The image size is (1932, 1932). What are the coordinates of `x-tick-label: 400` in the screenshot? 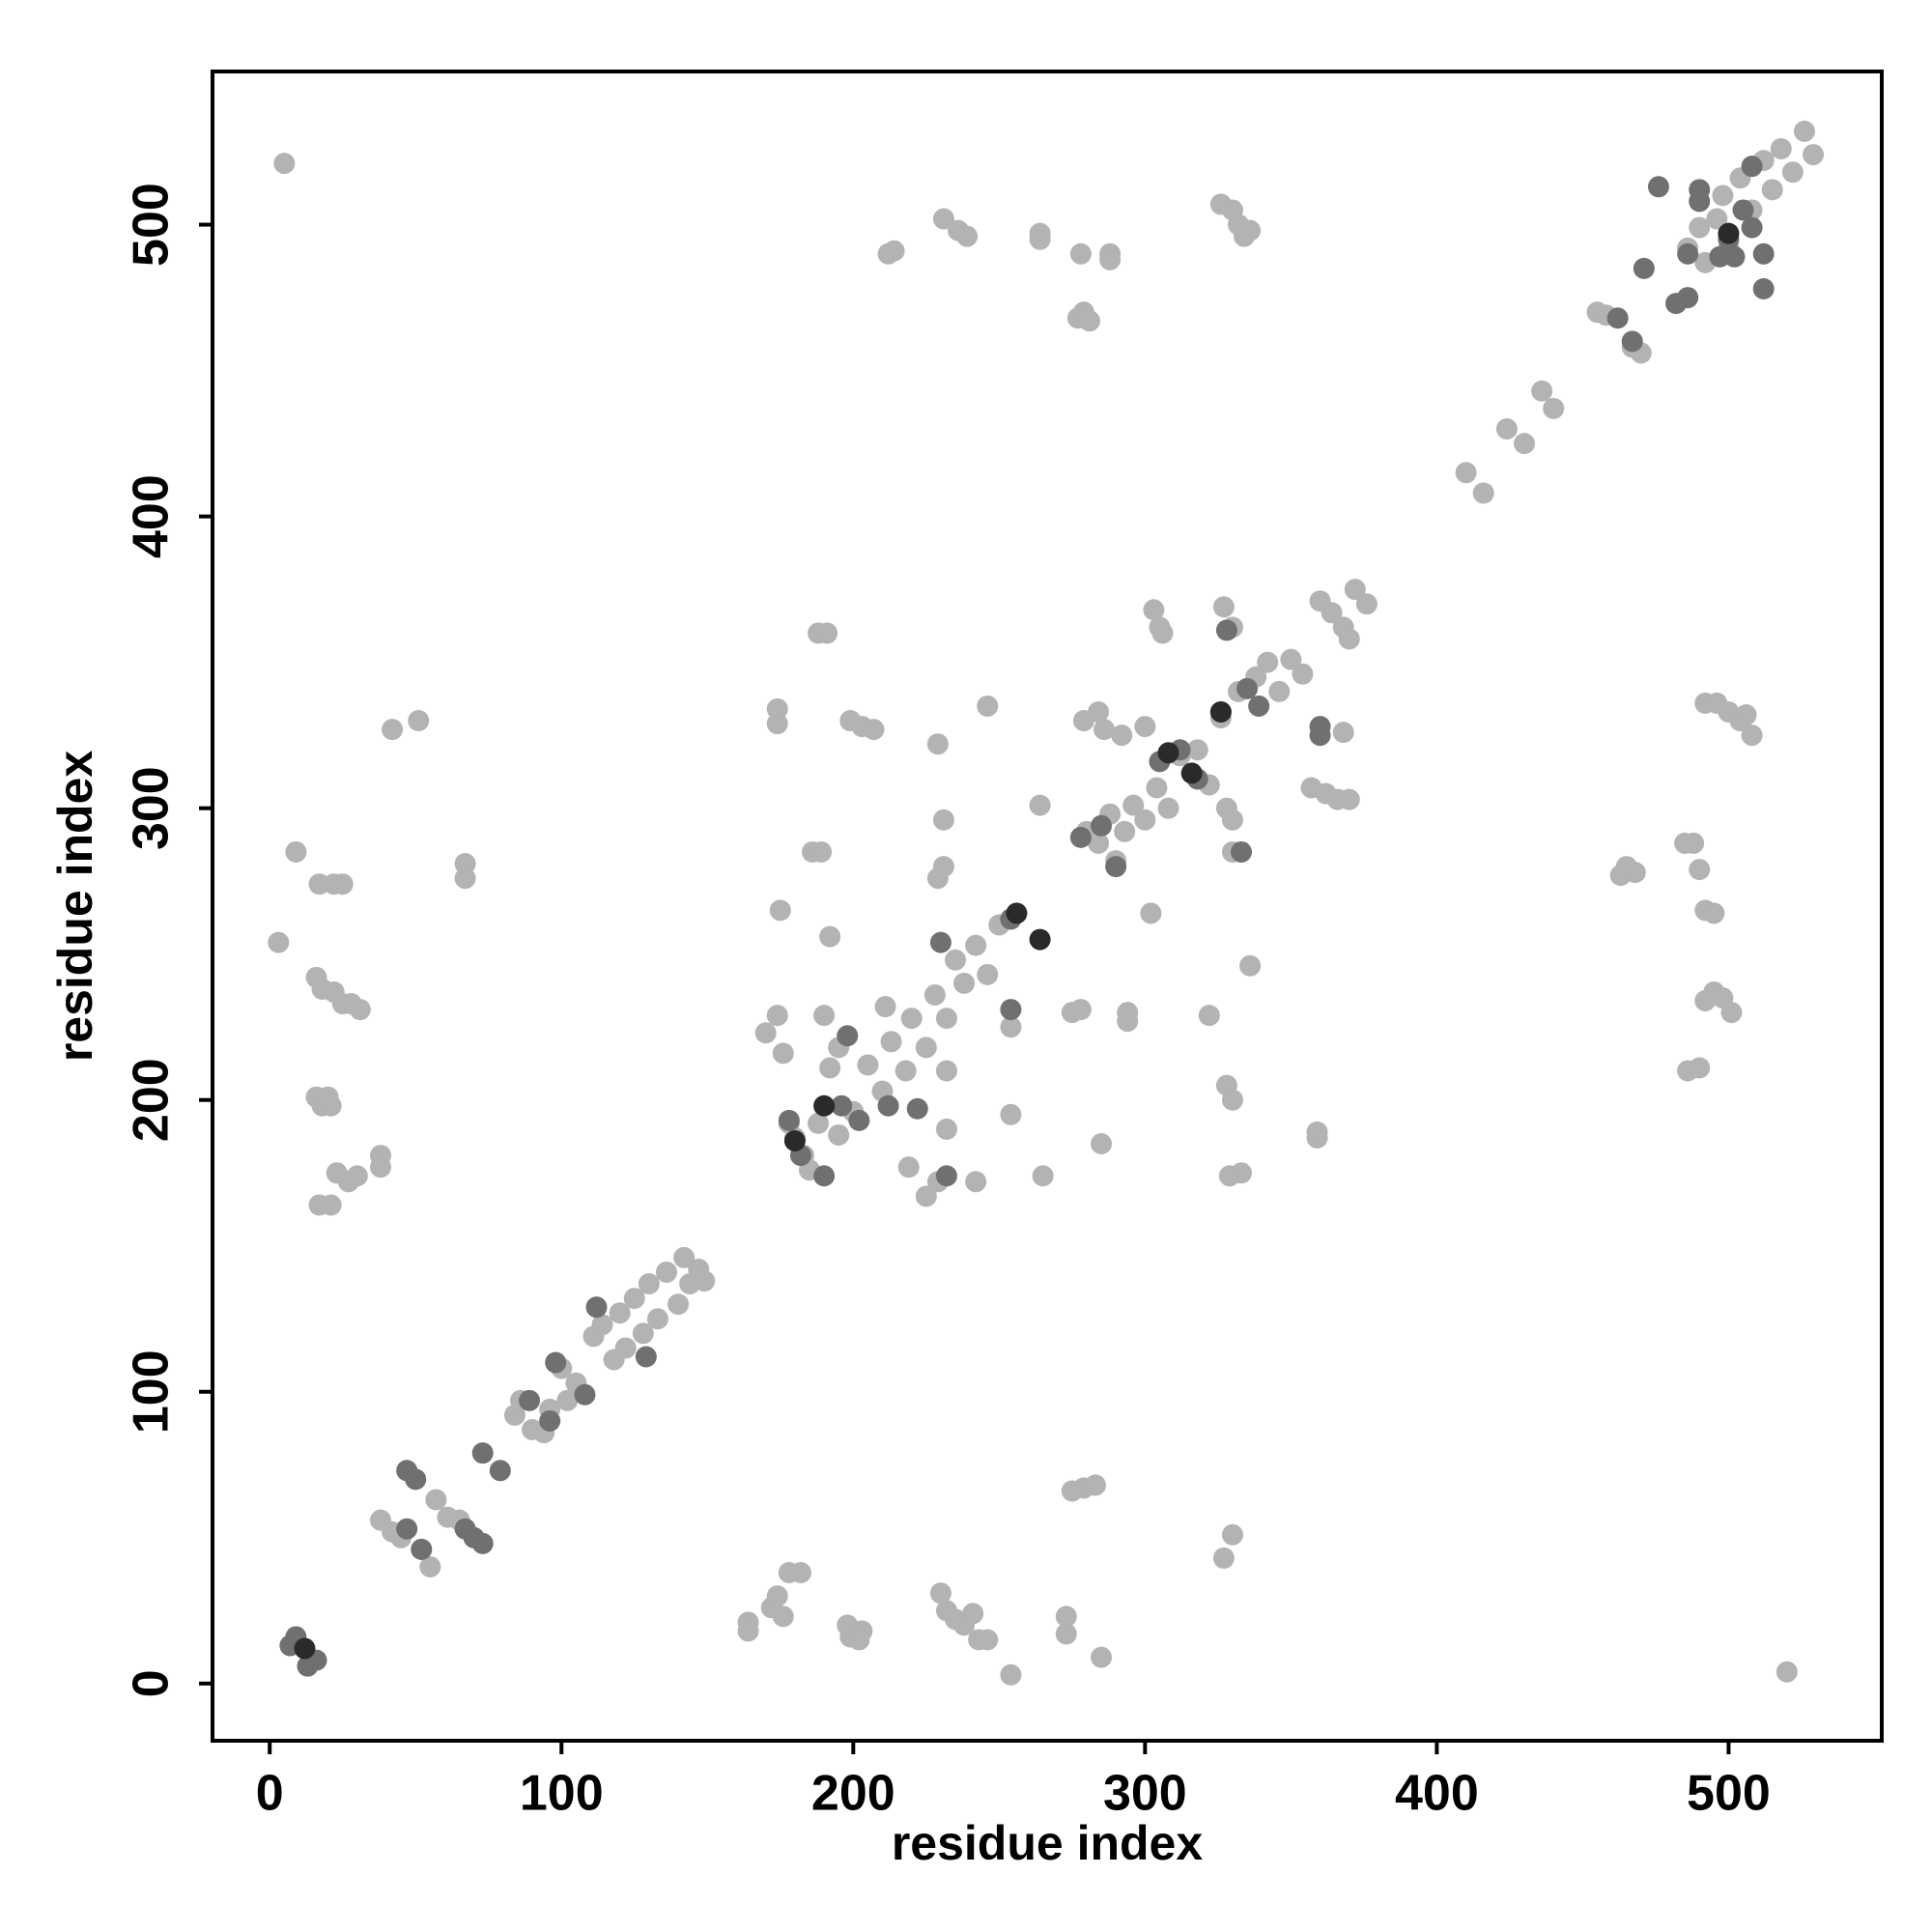 It's located at (1437, 1794).